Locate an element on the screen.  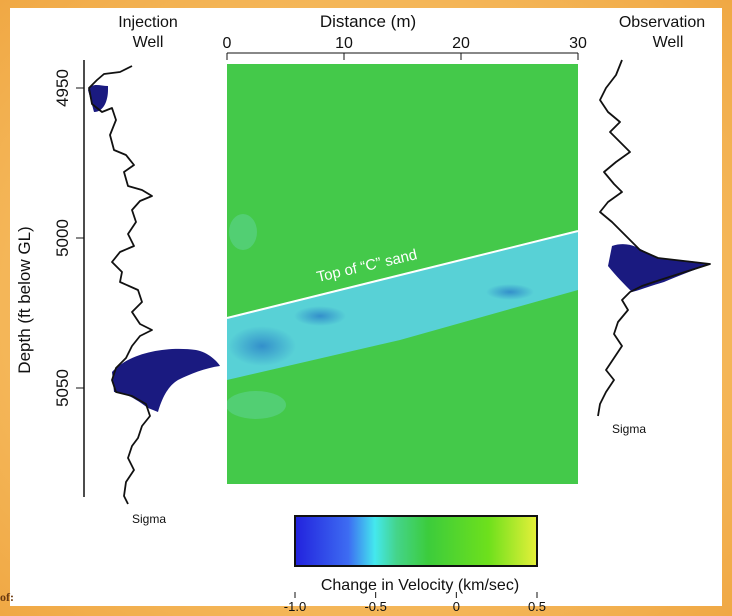
left-log-title-2: Well is located at coordinates (148, 42).